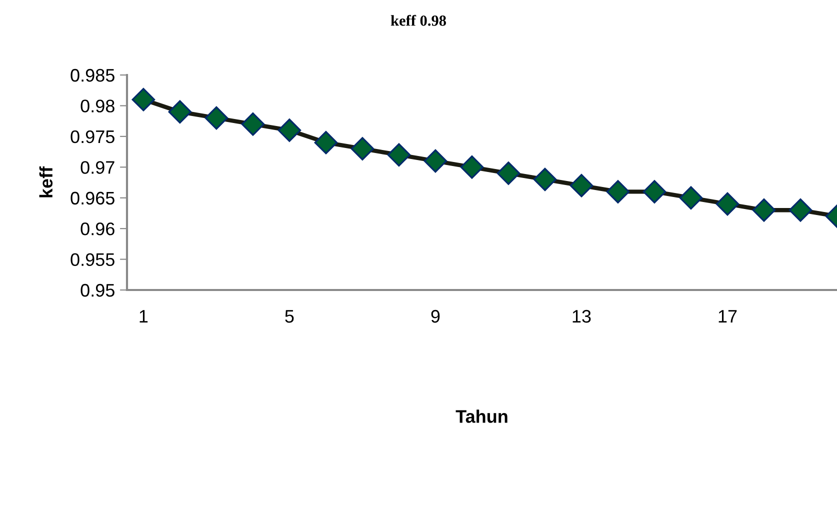  What do you see at coordinates (92, 75) in the screenshot?
I see `y-tick-label: 0.985` at bounding box center [92, 75].